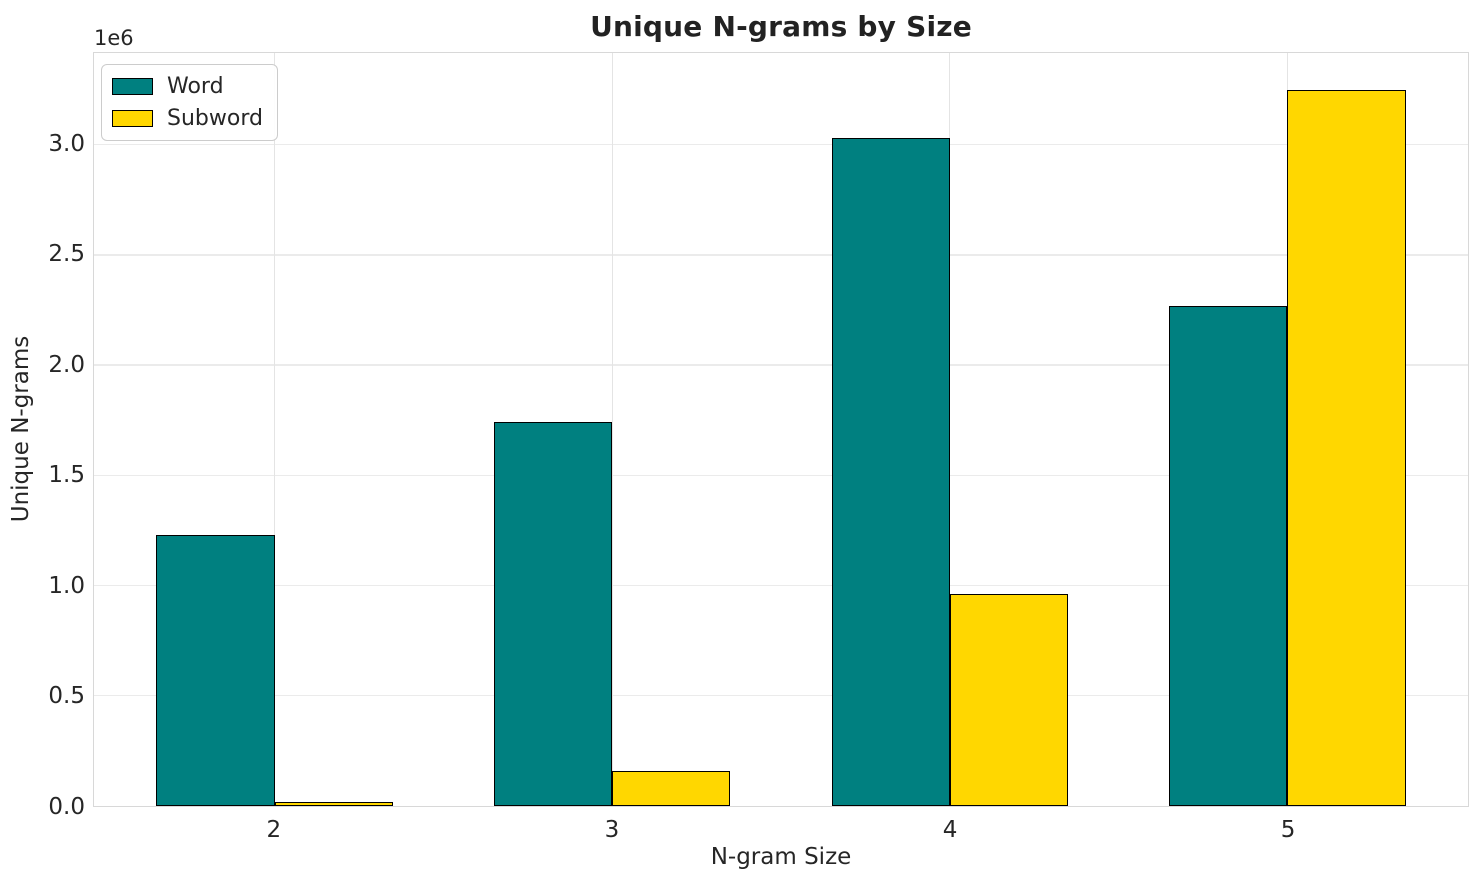 The height and width of the screenshot is (885, 1484). Describe the element at coordinates (66, 696) in the screenshot. I see `y-tick-label: 0.5` at that location.